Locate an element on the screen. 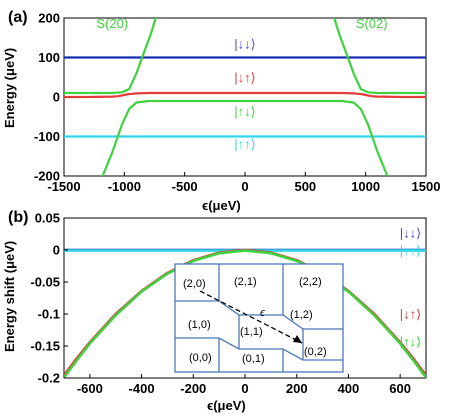  panel-b-xlabel: ϵ(μeV) is located at coordinates (226, 405).